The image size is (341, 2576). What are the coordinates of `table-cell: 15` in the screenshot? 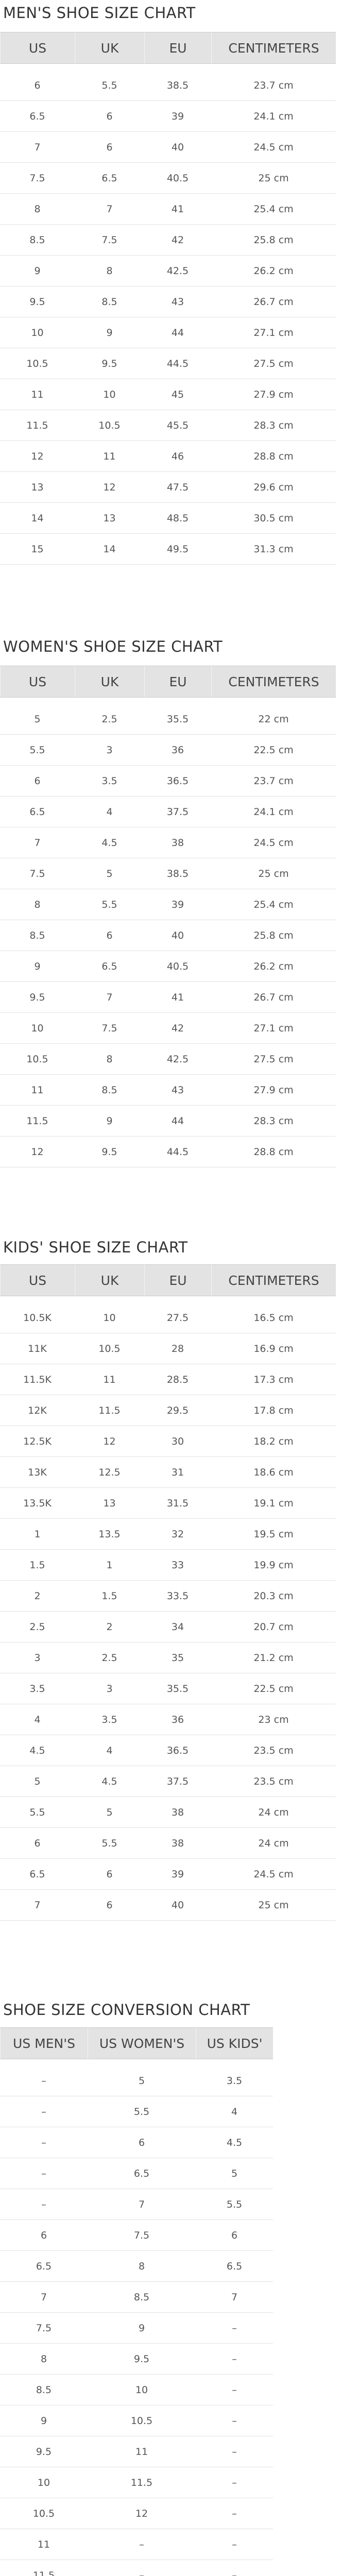 It's located at (37, 549).